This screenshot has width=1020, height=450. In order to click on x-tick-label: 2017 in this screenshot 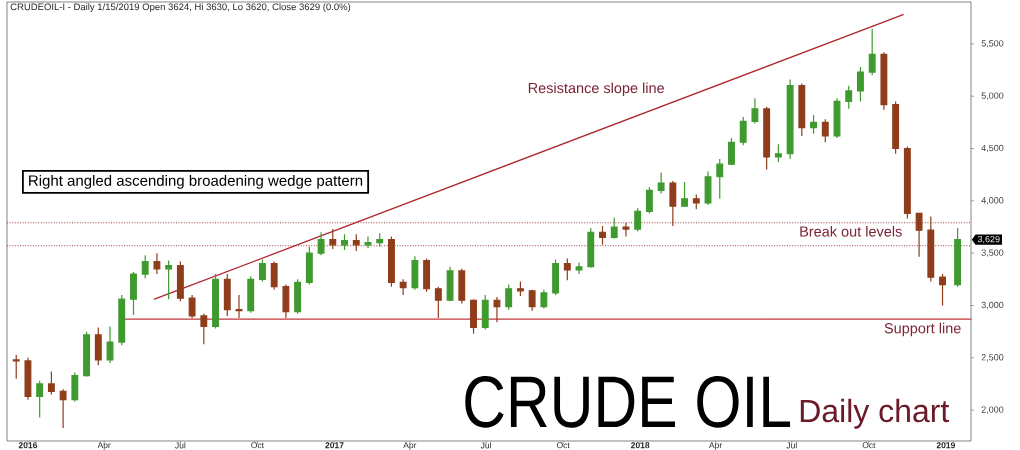, I will do `click(334, 445)`.